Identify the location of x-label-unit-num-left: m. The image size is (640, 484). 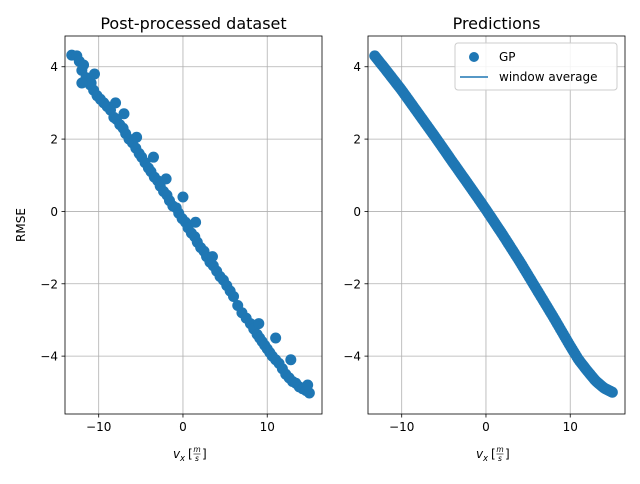
(196, 449).